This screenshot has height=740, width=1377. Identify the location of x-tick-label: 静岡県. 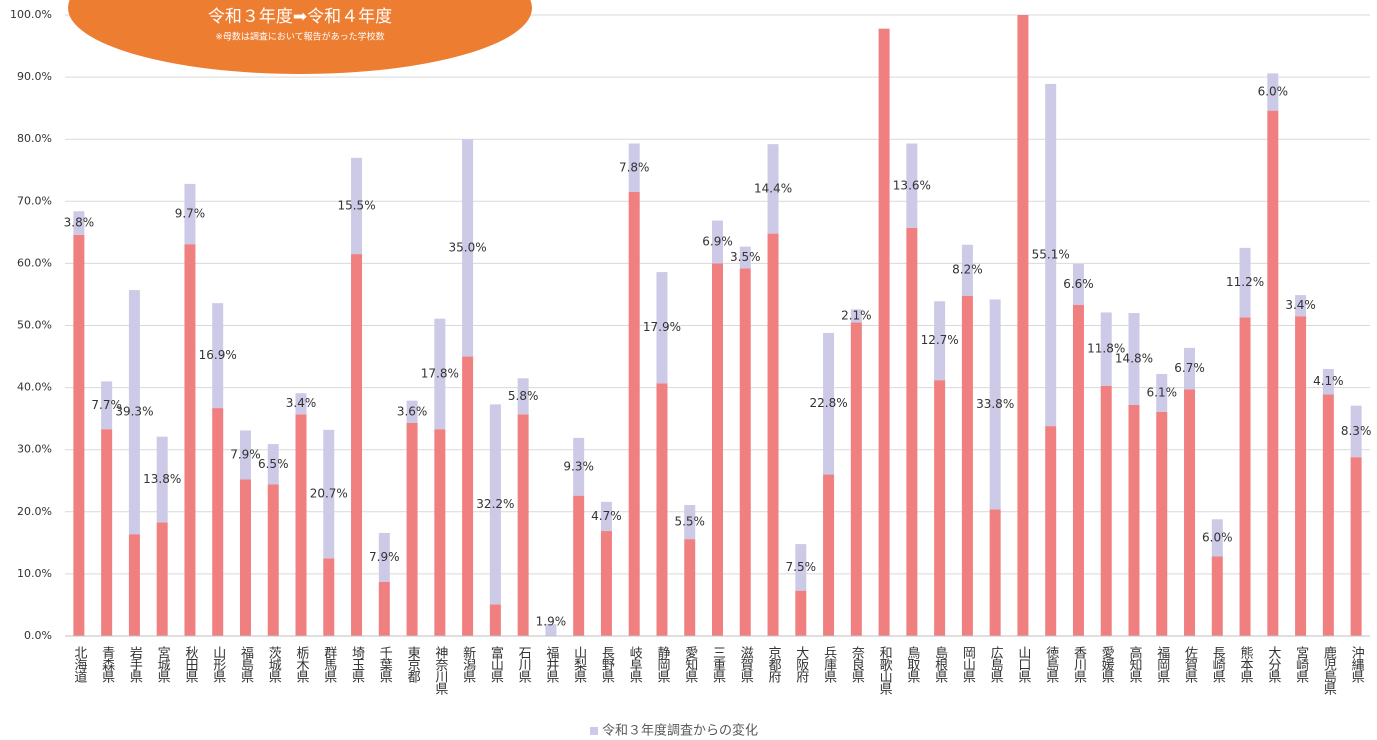
(662, 664).